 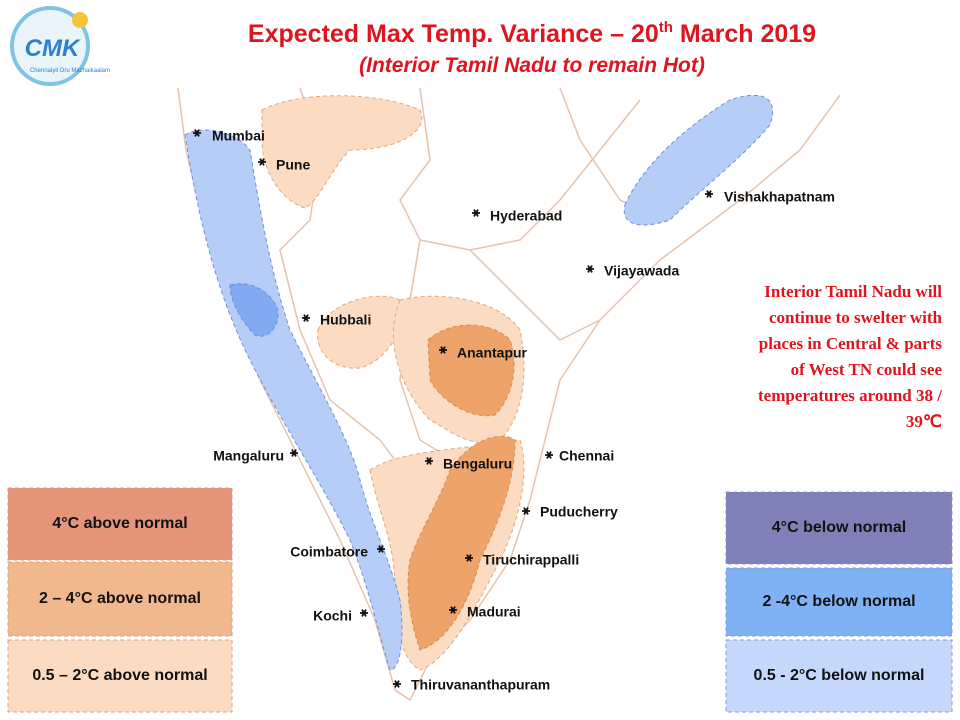 I want to click on city-label: Puducherry, so click(x=579, y=512).